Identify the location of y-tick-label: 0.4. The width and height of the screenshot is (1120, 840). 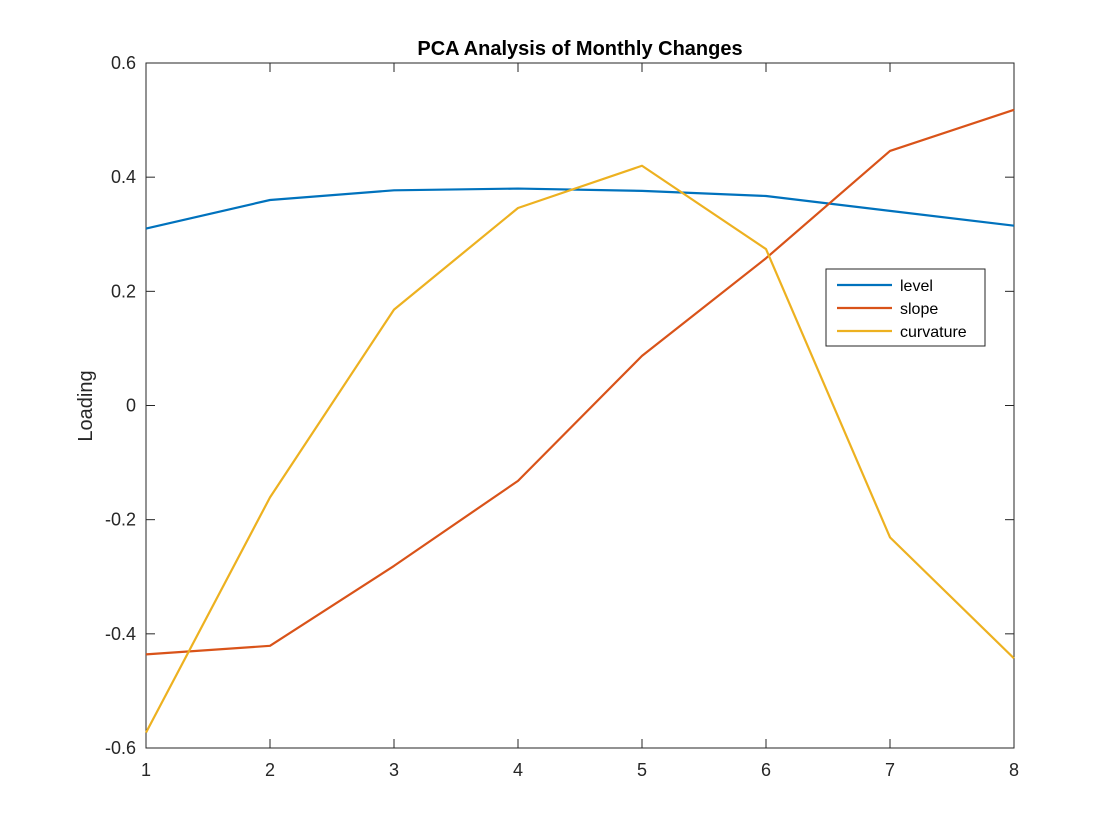
(123, 177).